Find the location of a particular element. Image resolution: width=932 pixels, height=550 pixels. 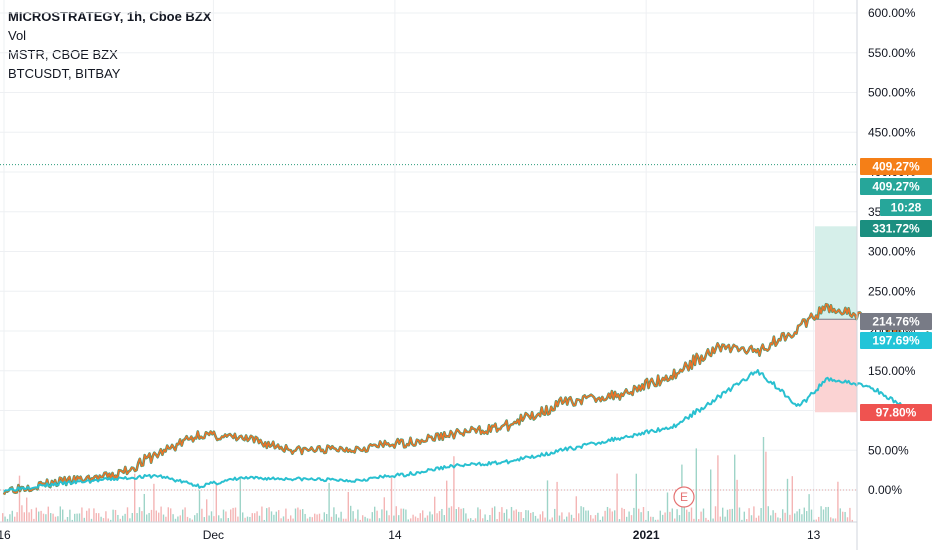

price-tag-target: 331.72% is located at coordinates (896, 229).